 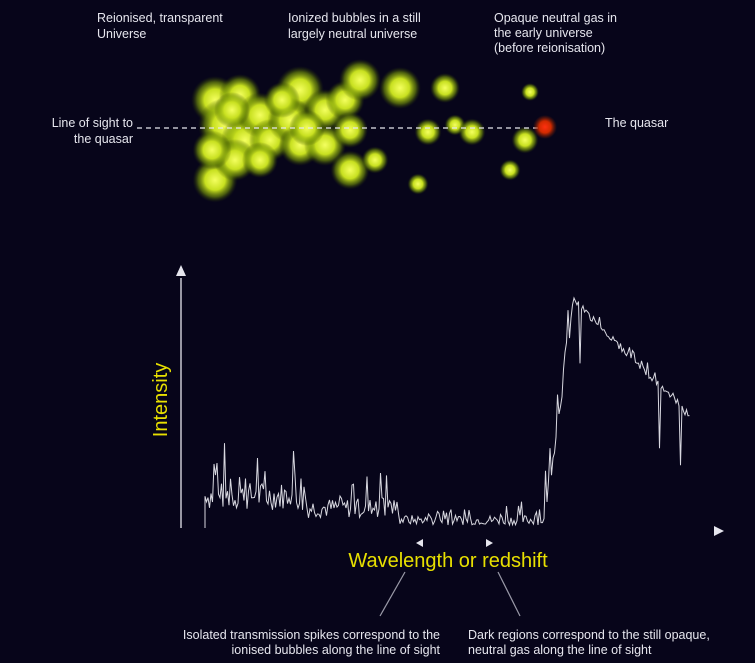 I want to click on x-axis-label: Wavelength or redshift, so click(x=448, y=561).